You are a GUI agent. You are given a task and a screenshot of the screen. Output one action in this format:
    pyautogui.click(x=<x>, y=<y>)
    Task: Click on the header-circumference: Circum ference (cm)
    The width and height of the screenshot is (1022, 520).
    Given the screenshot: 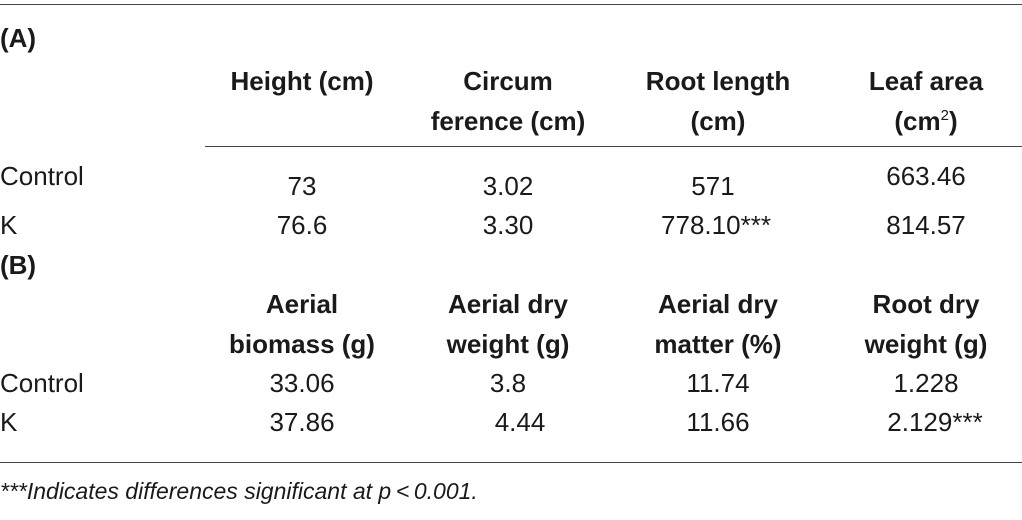 What is the action you would take?
    pyautogui.click(x=508, y=101)
    